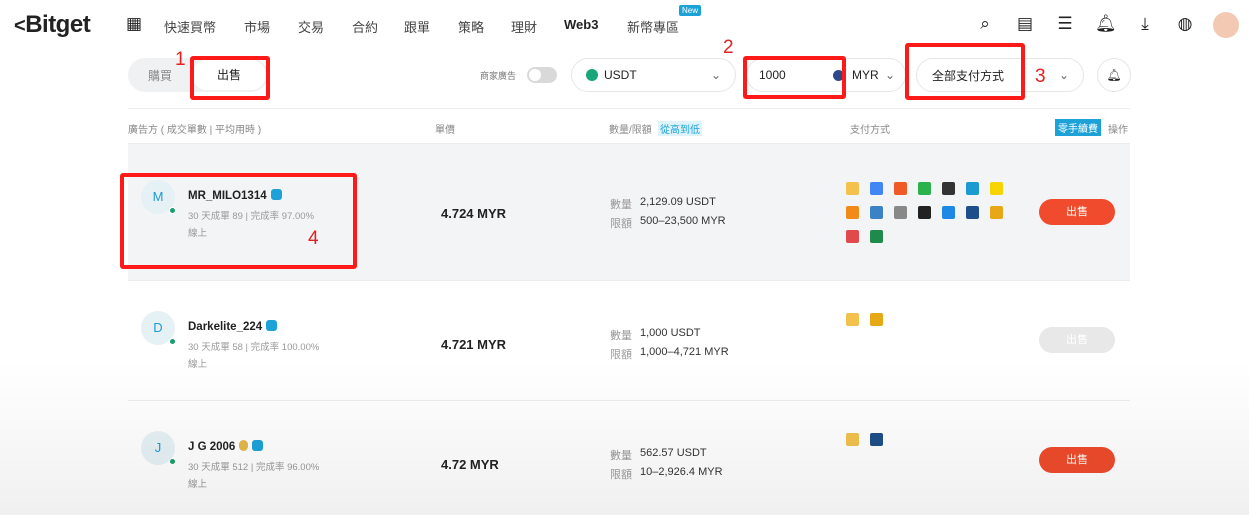 The image size is (1249, 515). I want to click on annotation-label-4: 4, so click(313, 238).